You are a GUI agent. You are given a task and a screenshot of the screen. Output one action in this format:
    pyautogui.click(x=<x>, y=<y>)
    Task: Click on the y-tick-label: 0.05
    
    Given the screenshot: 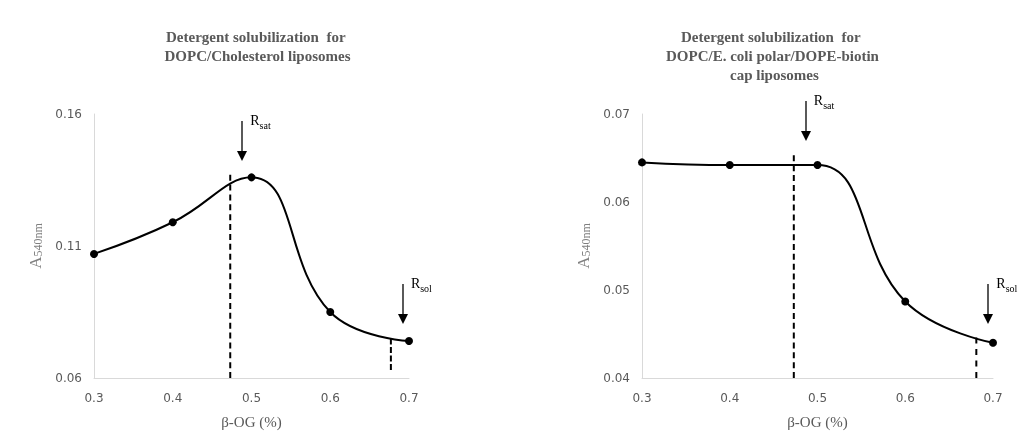 What is the action you would take?
    pyautogui.click(x=616, y=290)
    